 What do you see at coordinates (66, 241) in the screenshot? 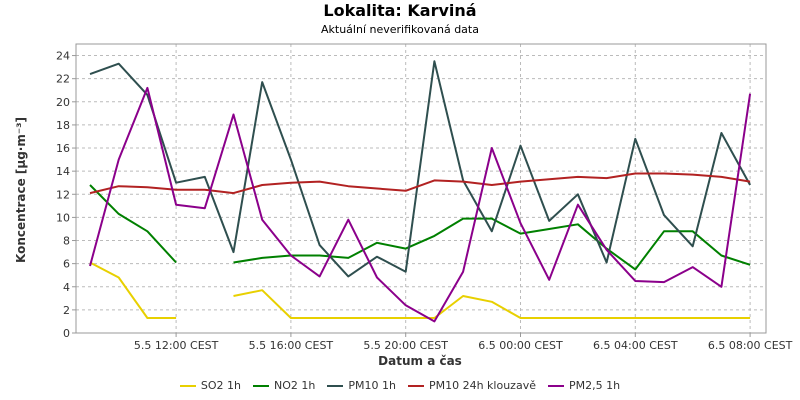
I see `y-tick-label: 8` at bounding box center [66, 241].